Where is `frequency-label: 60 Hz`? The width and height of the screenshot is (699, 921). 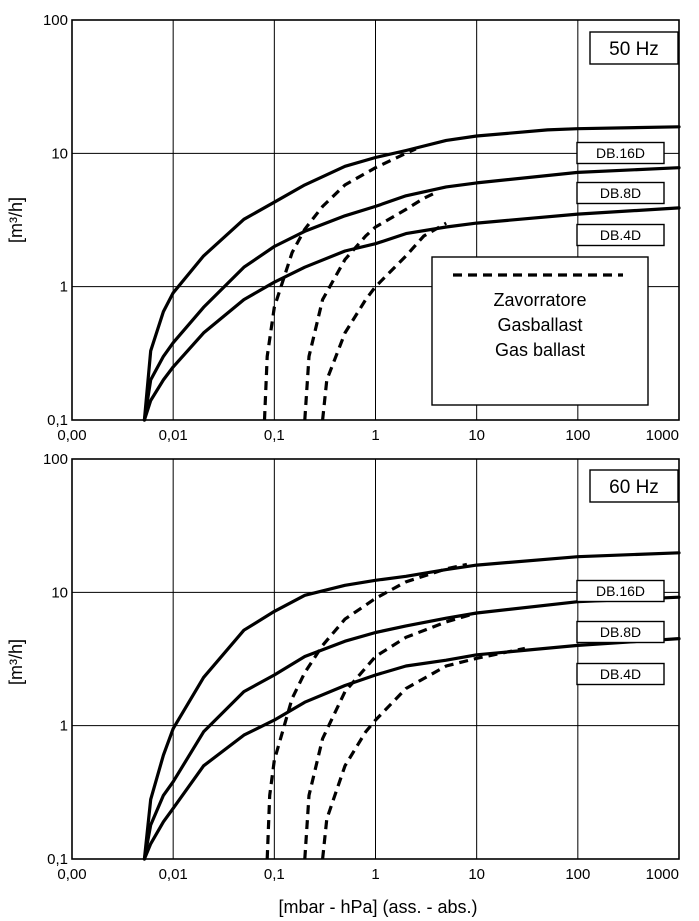 frequency-label: 60 Hz is located at coordinates (634, 486).